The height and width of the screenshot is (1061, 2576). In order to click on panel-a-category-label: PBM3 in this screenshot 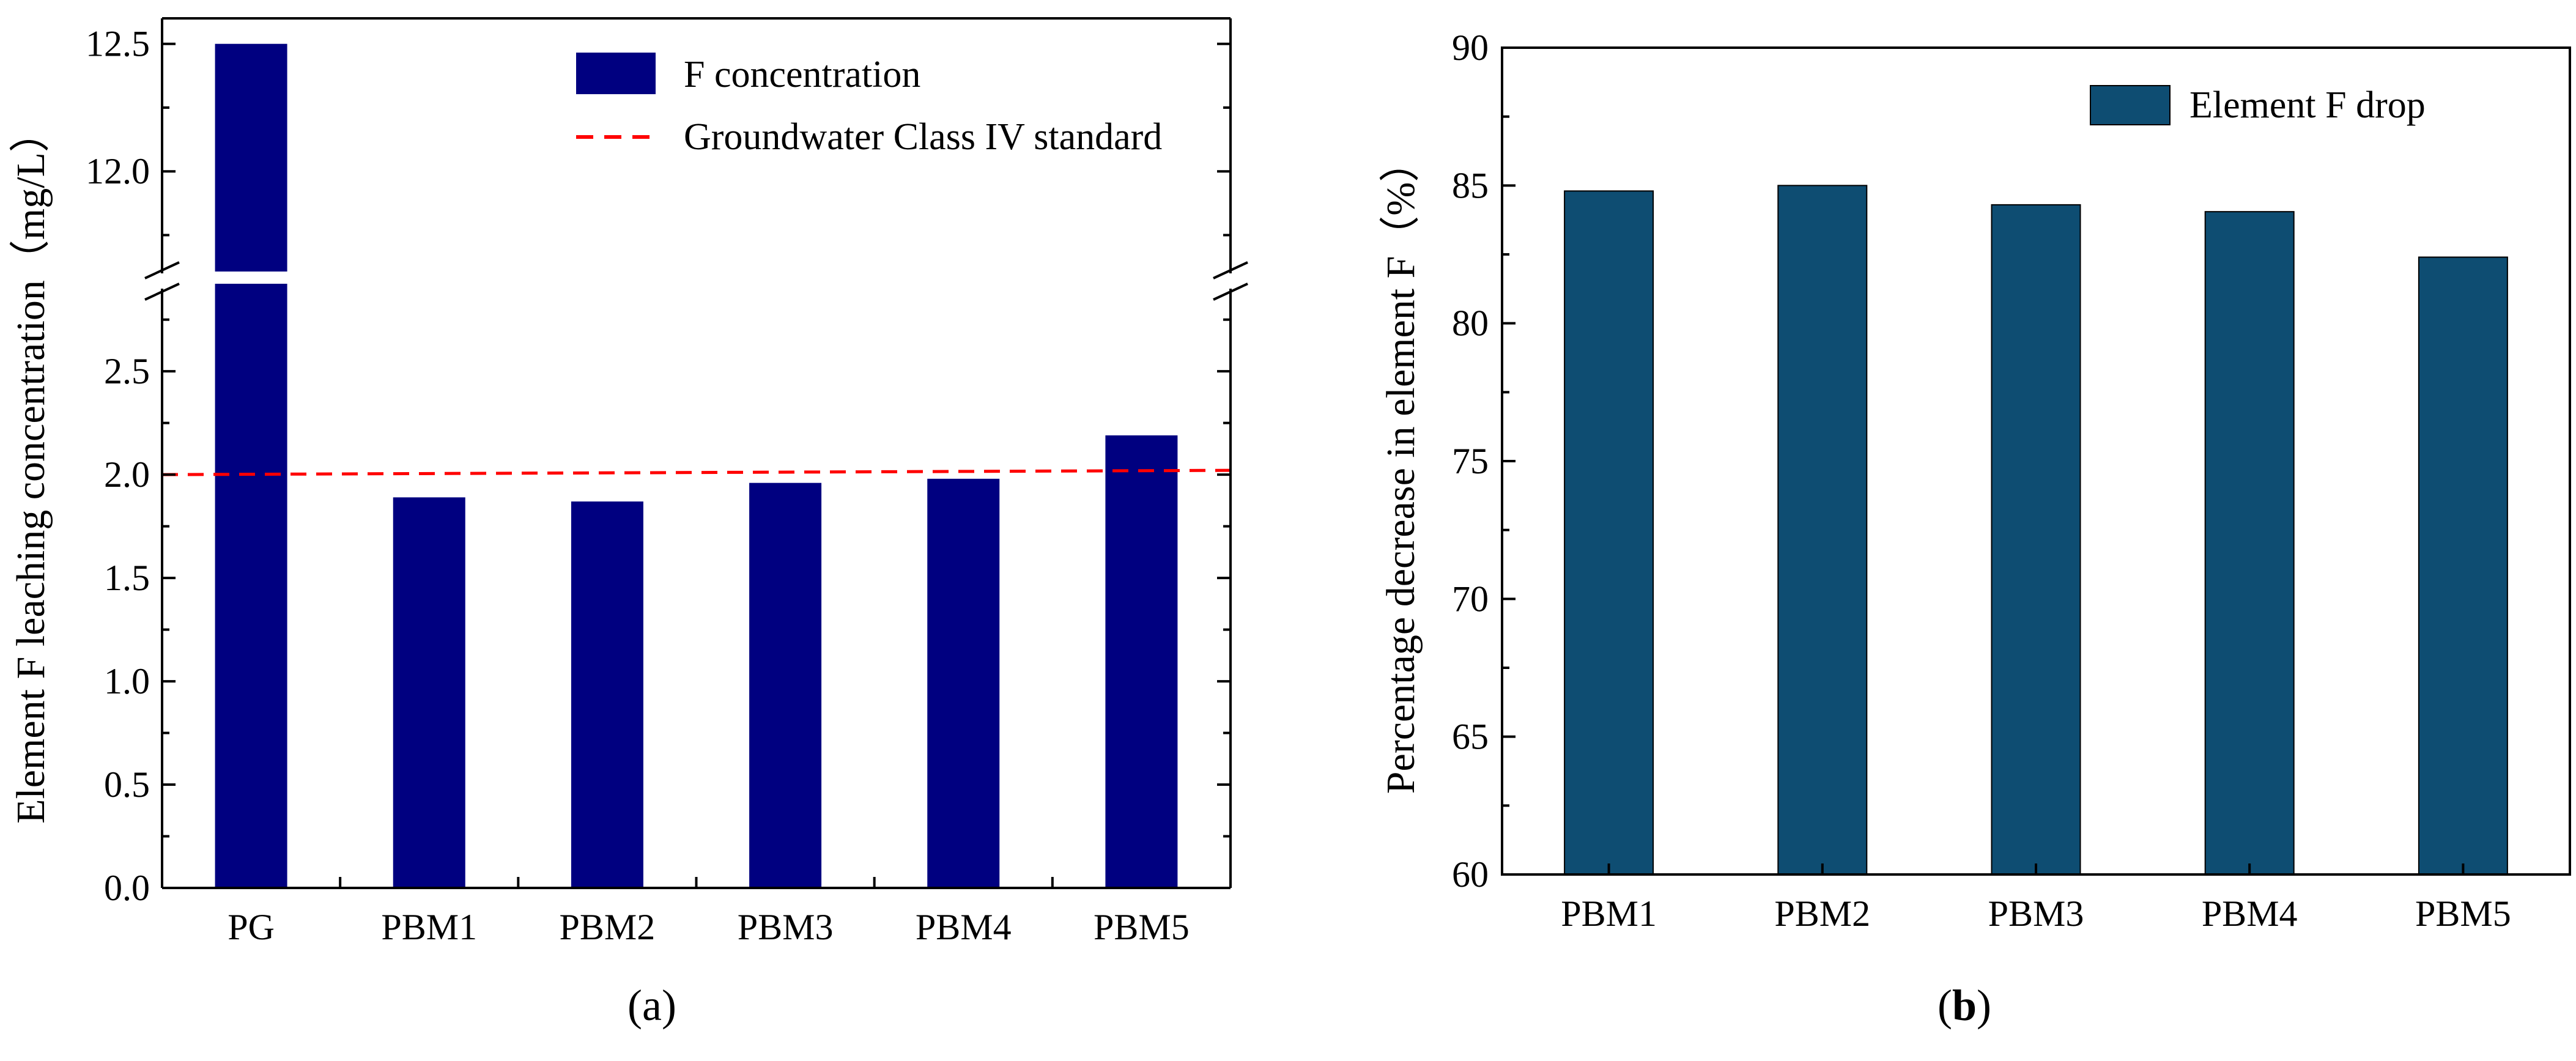, I will do `click(786, 927)`.